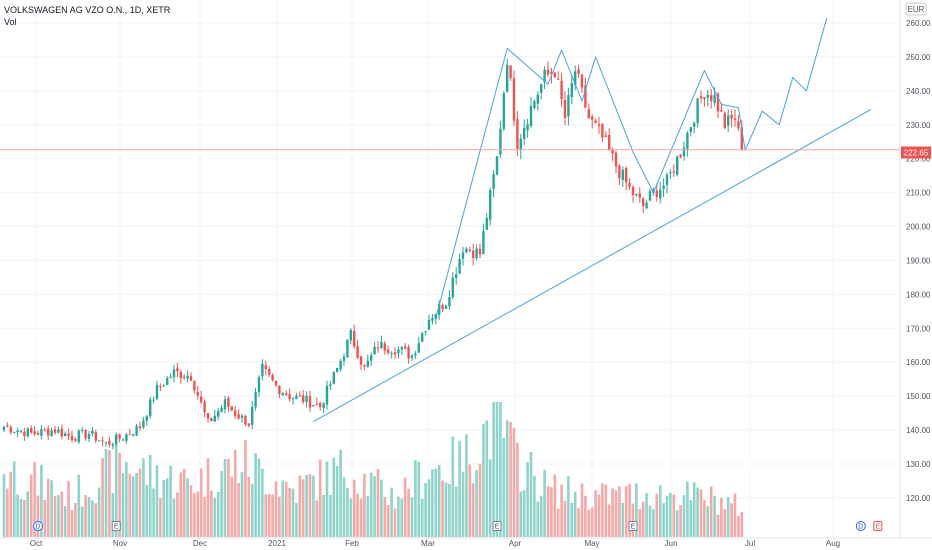 The image size is (932, 550). I want to click on volume-legend-label: Vol, so click(10, 22).